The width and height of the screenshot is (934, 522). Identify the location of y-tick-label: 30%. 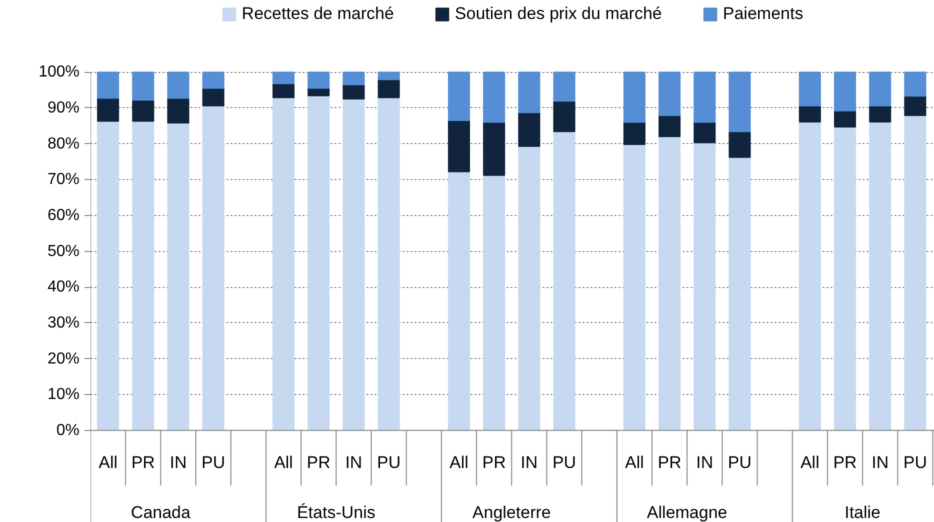
(63, 323).